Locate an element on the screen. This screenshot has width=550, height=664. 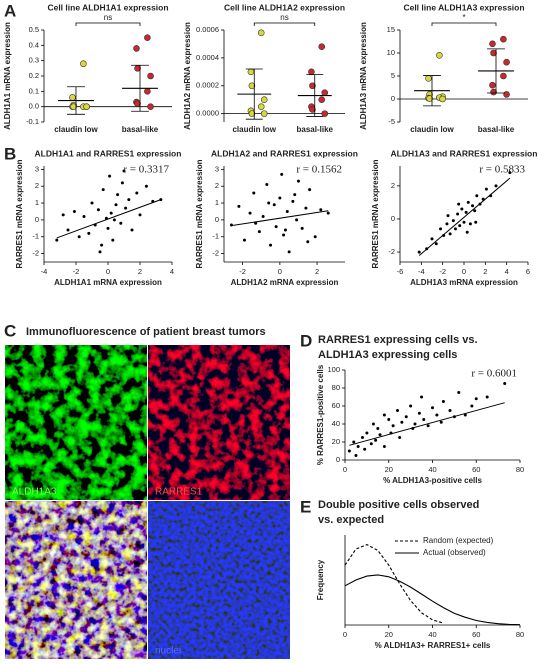
significance-label: * is located at coordinates (463, 17).